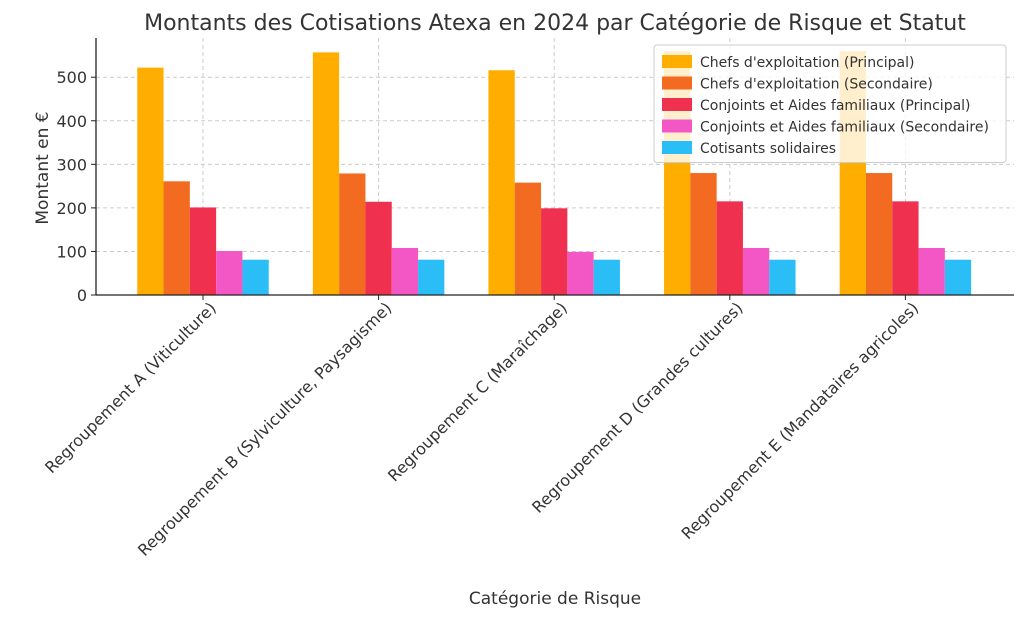 This screenshot has height=618, width=1024. I want to click on y-tick-label: 400, so click(71, 121).